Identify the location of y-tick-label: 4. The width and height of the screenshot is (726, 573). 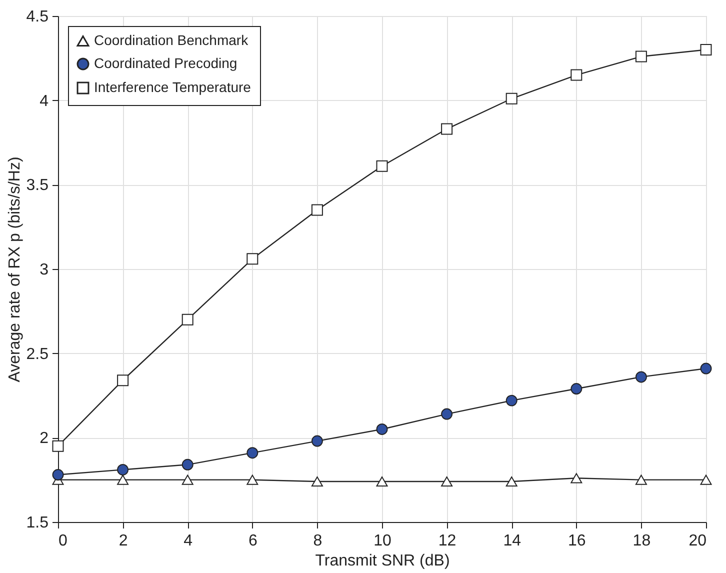
(44, 101).